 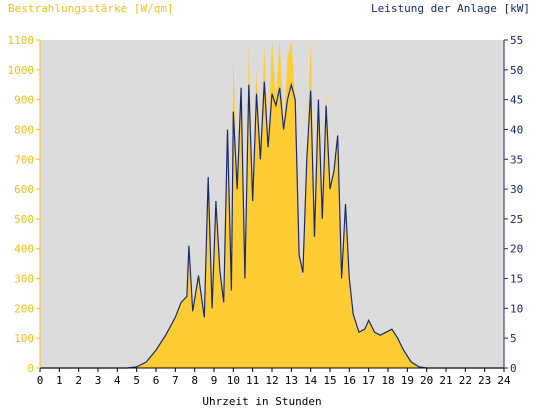 What do you see at coordinates (194, 380) in the screenshot?
I see `x-tick-label: 8` at bounding box center [194, 380].